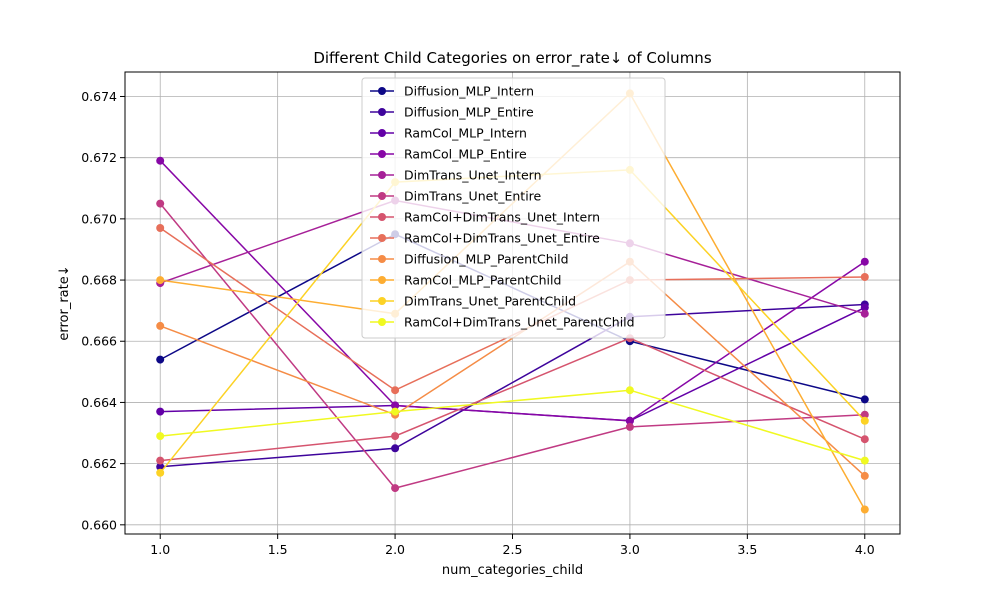 Image resolution: width=1000 pixels, height=600 pixels. I want to click on legend-item: Diffusion_MLP_ParentChild, so click(469, 259).